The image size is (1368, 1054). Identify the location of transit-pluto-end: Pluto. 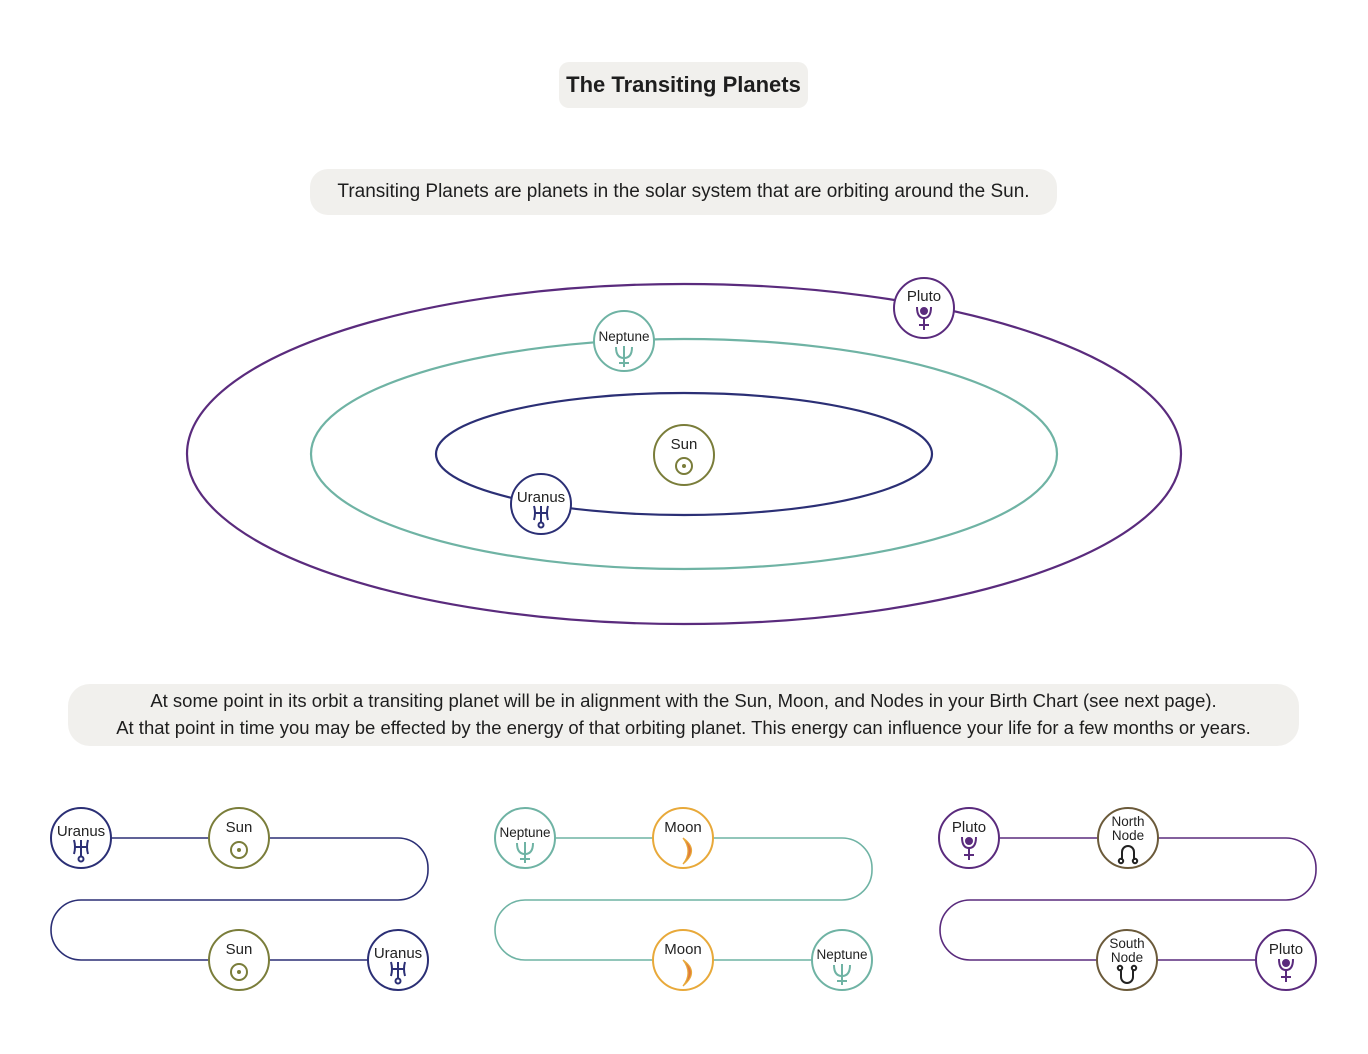
(1286, 960).